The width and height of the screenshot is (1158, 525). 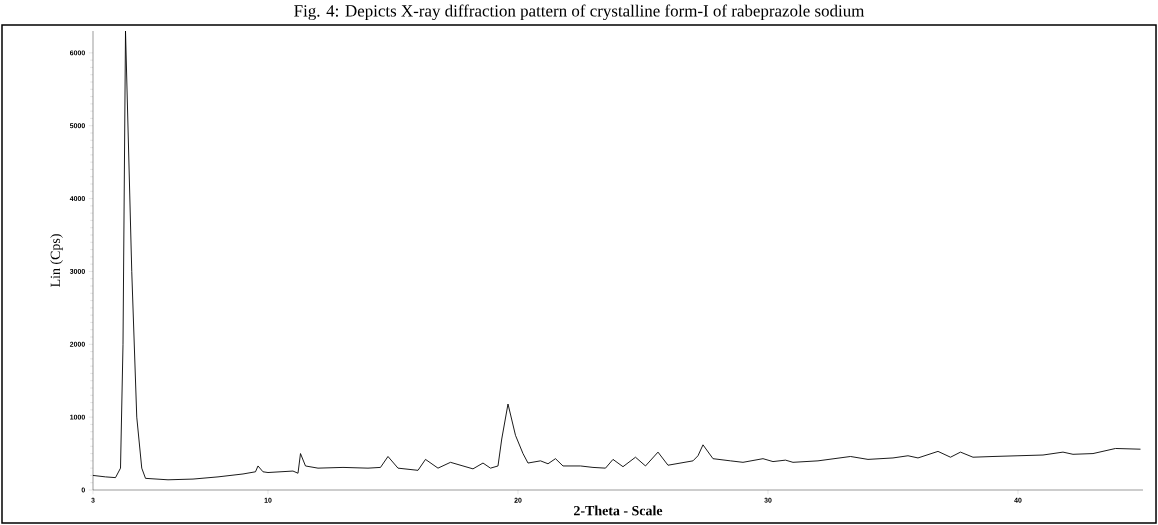 I want to click on y-axis-title: Lin (Cps), so click(x=56, y=261).